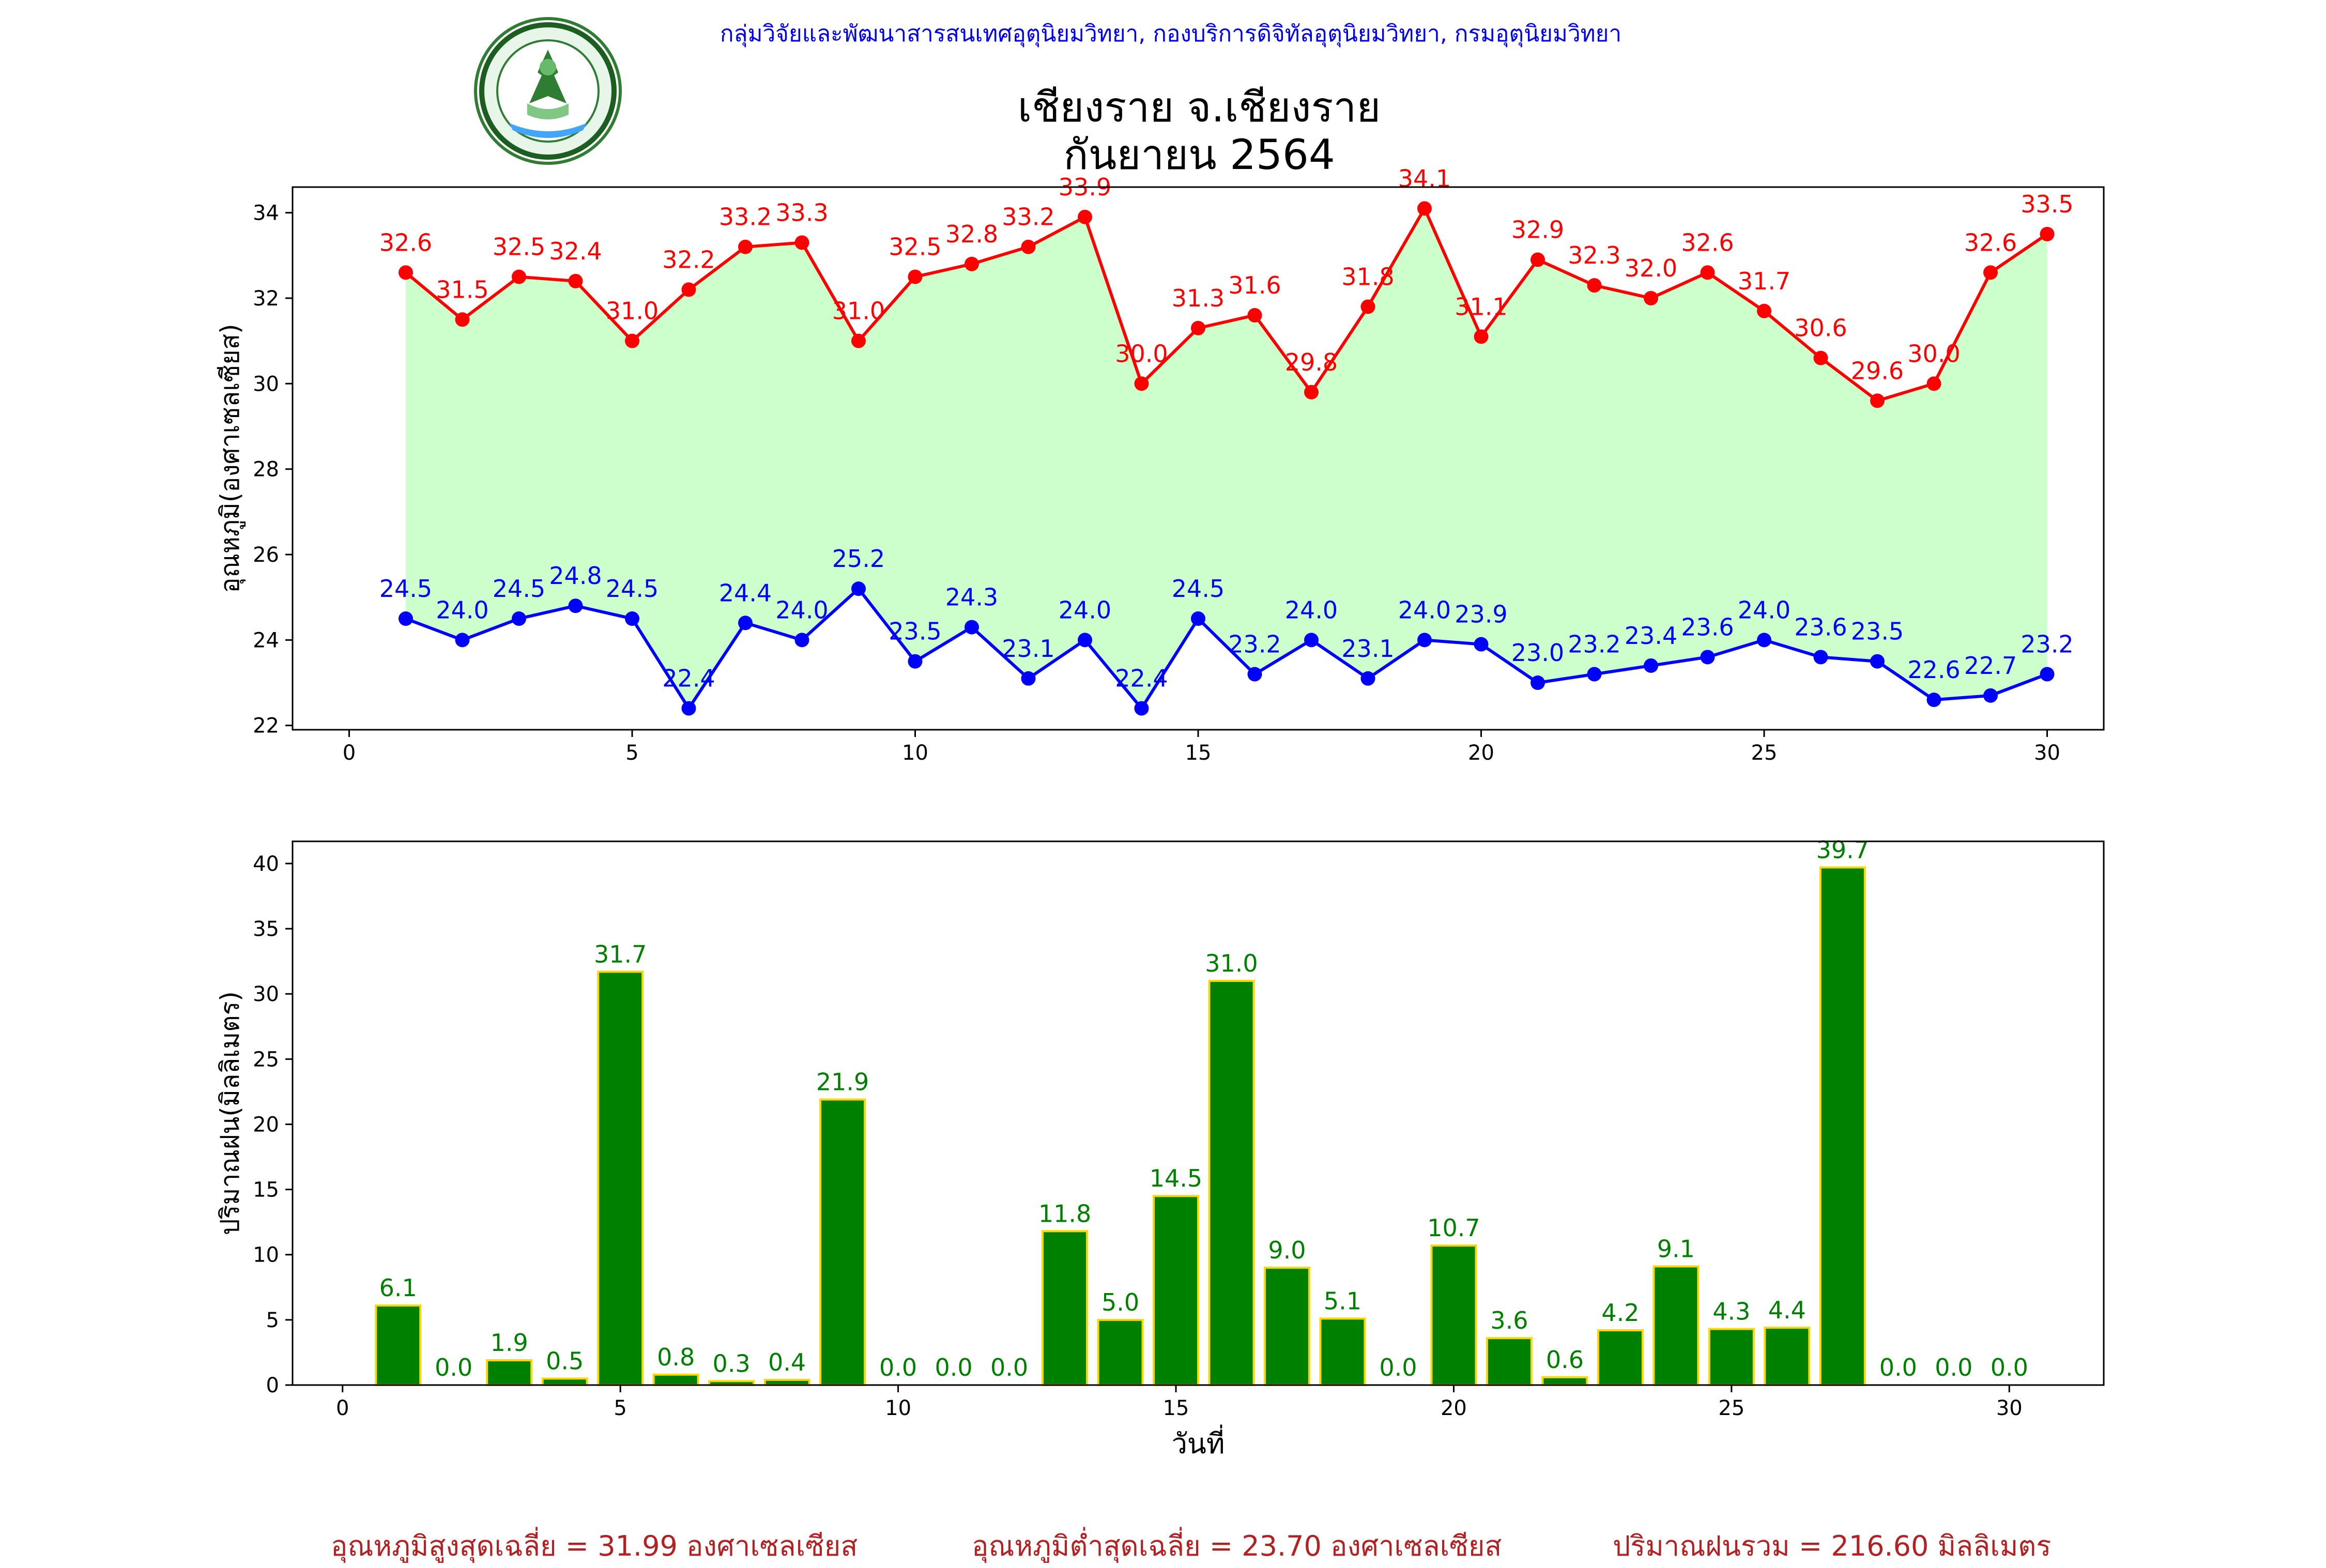  Describe the element at coordinates (1311, 362) in the screenshot. I see `max-temp-value-label: 29.8` at that location.